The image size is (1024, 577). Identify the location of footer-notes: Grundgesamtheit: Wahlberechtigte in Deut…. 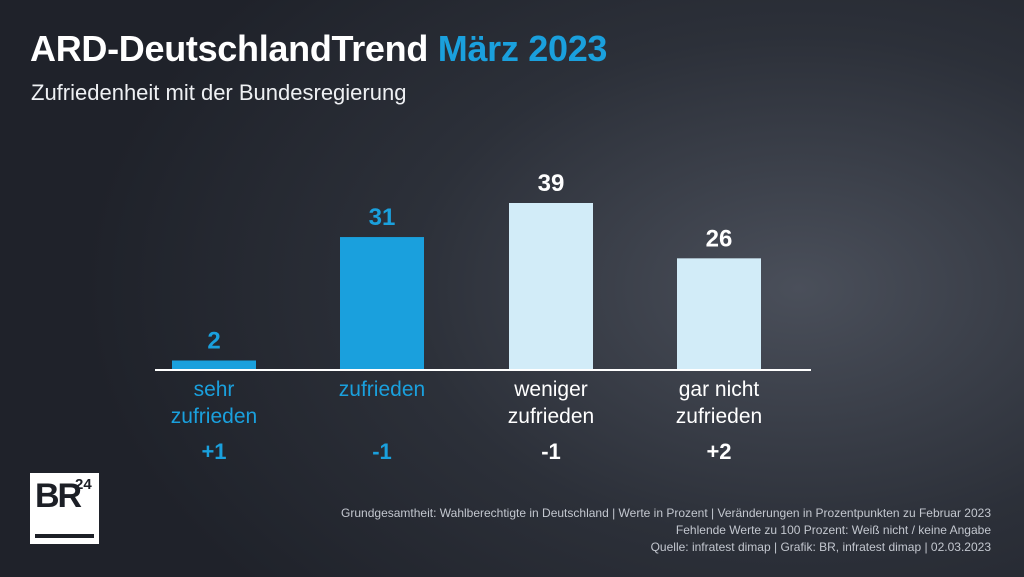
(666, 530).